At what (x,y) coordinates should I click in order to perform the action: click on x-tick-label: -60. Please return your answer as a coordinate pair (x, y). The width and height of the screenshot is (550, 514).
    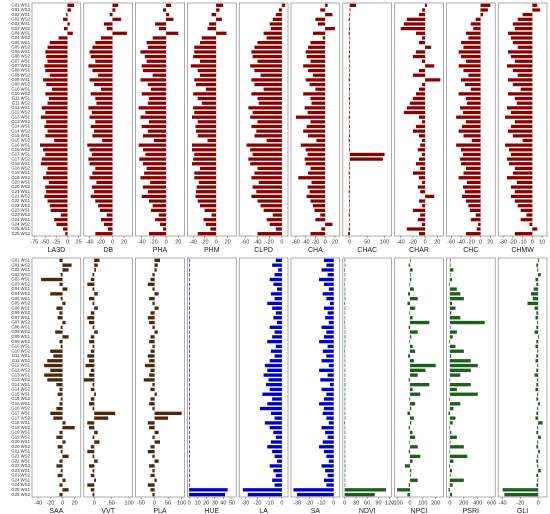
    Looking at the image, I should click on (245, 242).